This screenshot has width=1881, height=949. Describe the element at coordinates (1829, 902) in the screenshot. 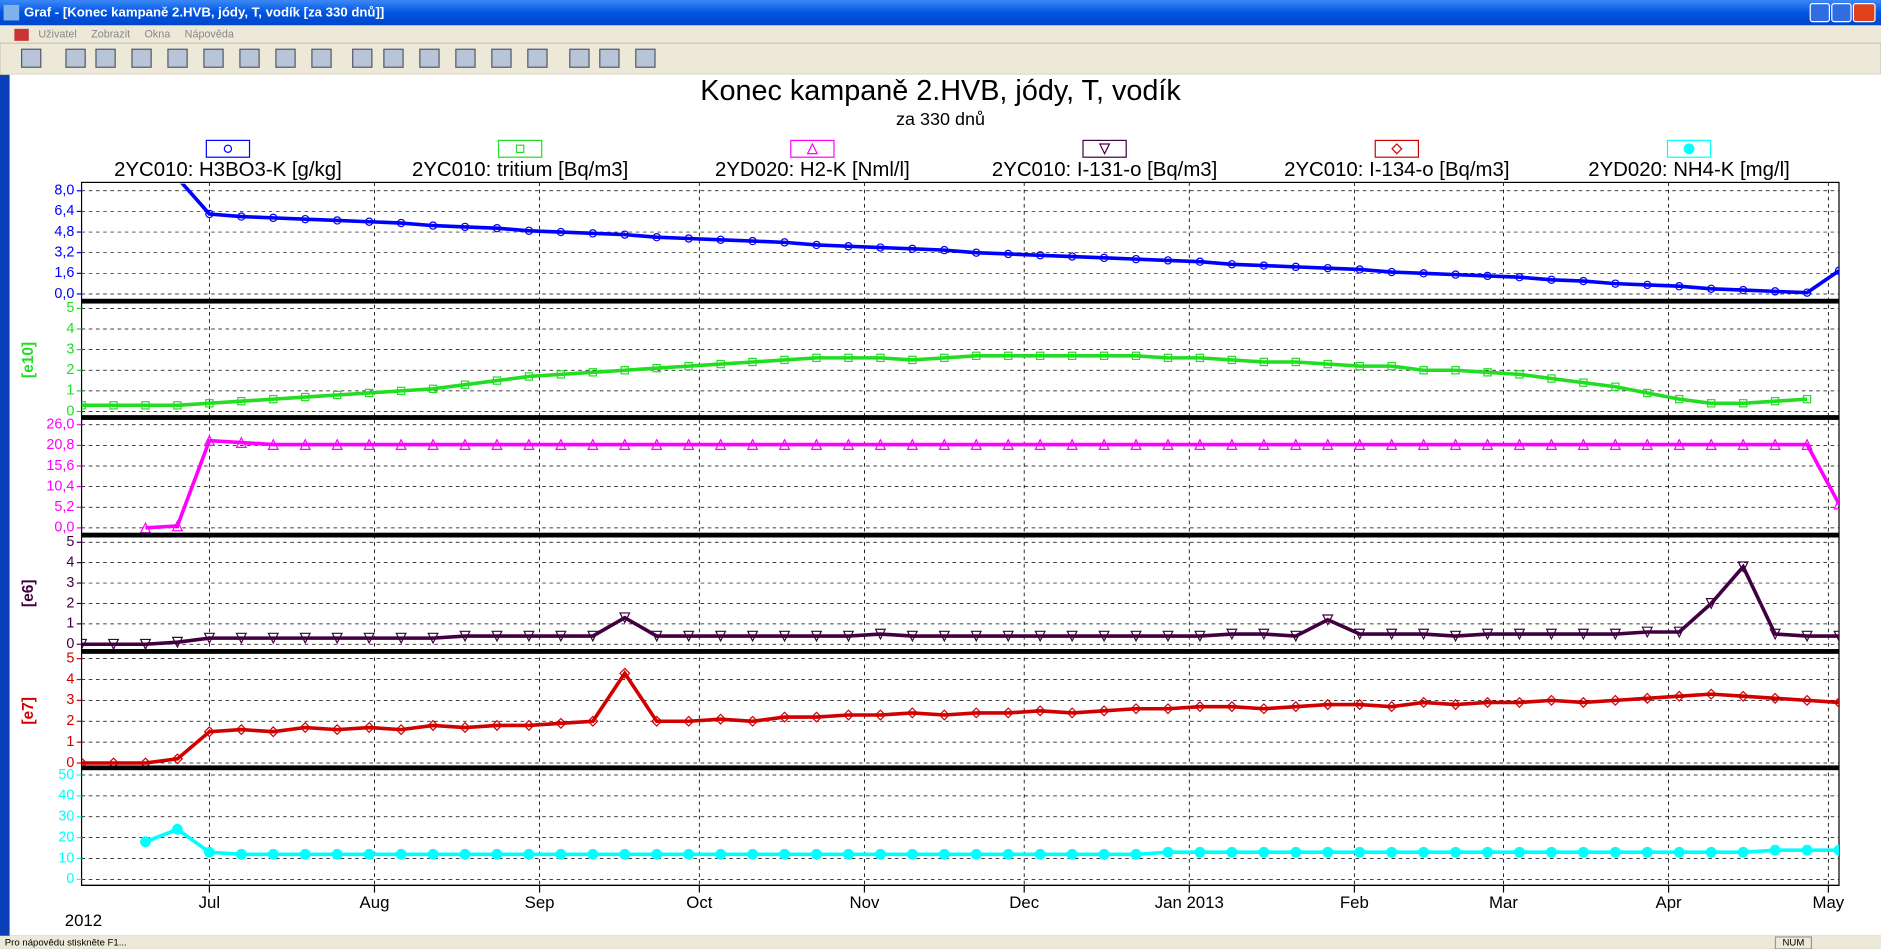

I see `x-tick-label: May` at that location.